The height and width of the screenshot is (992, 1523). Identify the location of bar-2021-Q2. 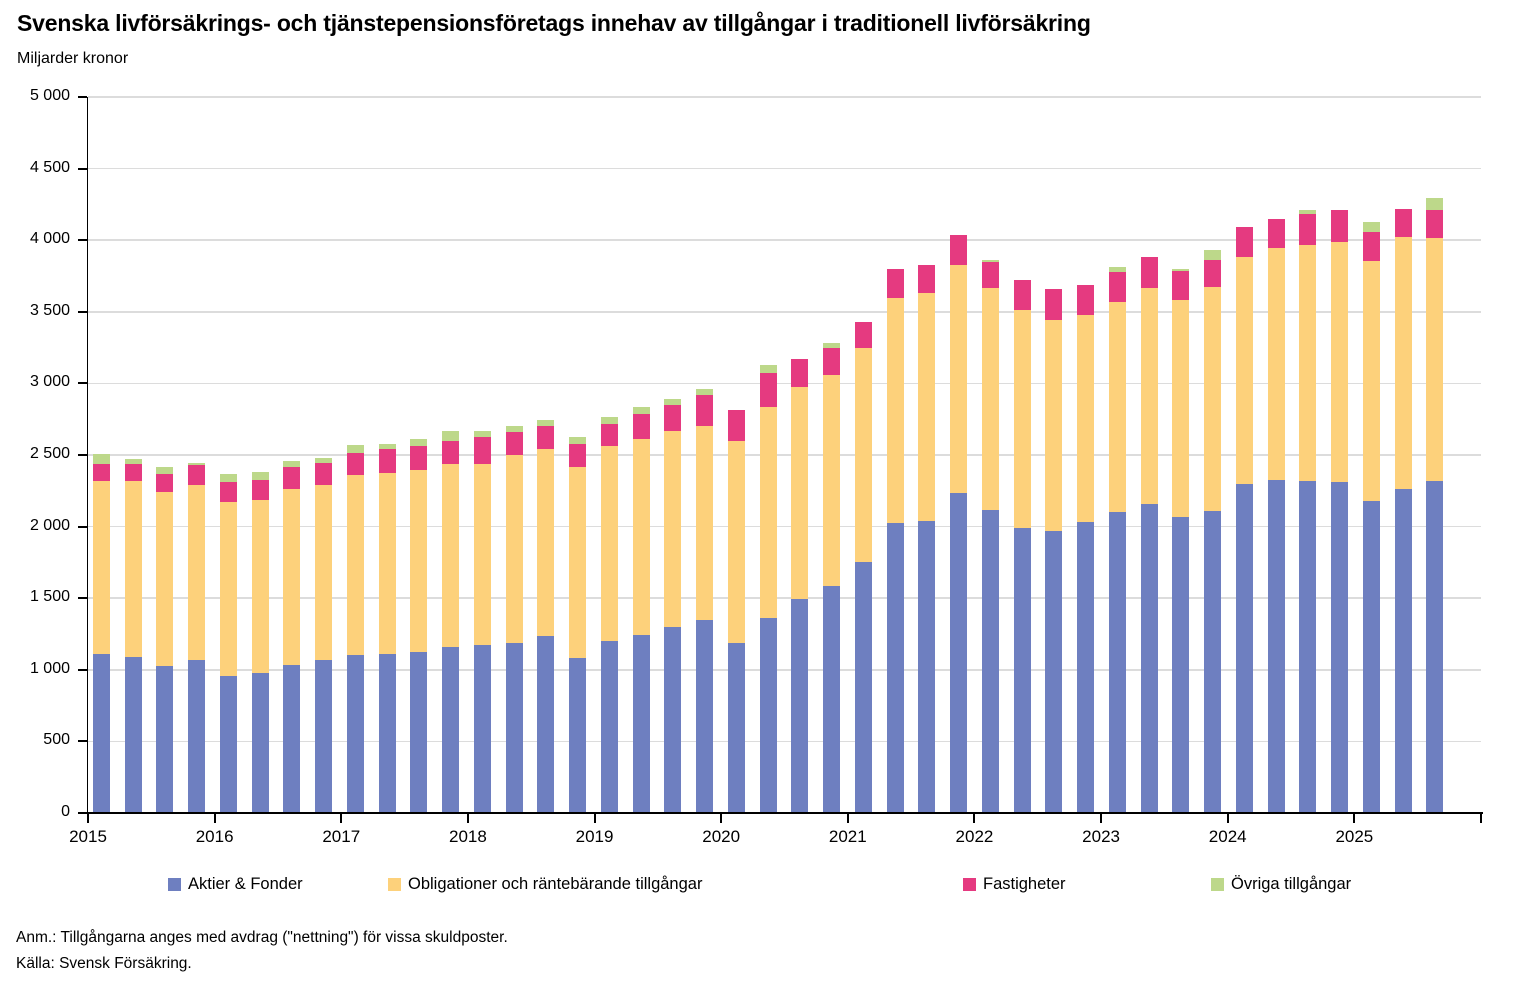
(895, 540).